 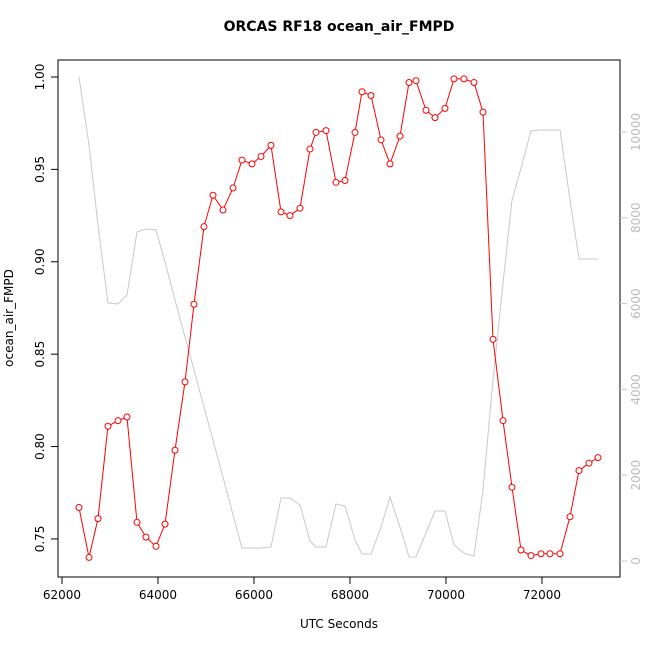 I want to click on x-tick-label: 66000, so click(x=254, y=595).